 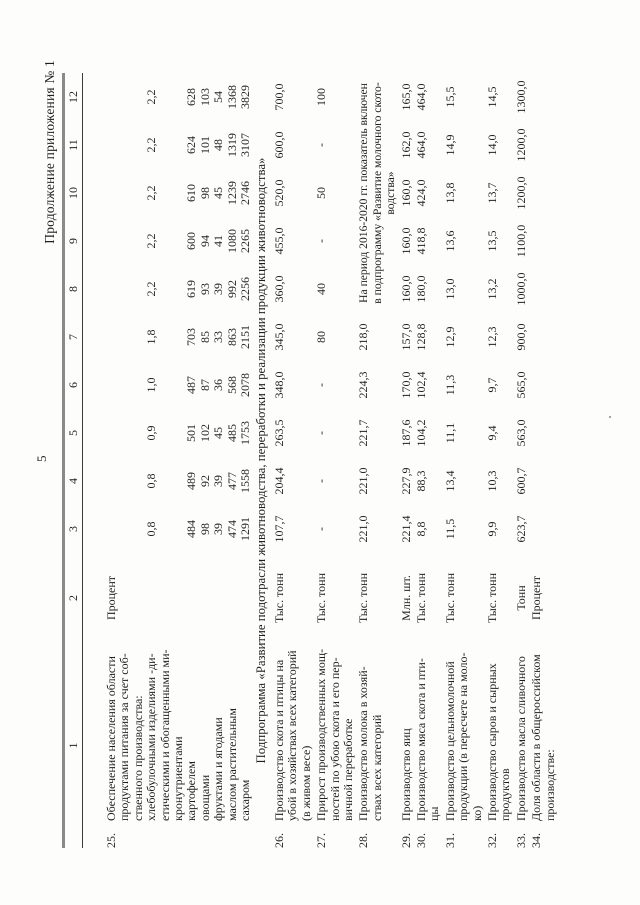 What do you see at coordinates (73, 598) in the screenshot?
I see `column-number: 2` at bounding box center [73, 598].